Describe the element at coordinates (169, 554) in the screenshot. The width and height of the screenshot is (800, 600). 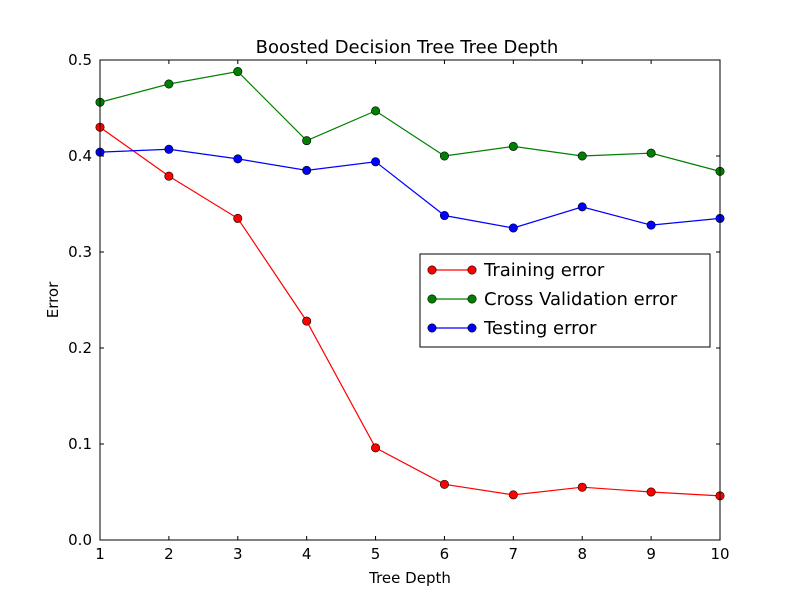
I see `x-tick-label: 2` at that location.